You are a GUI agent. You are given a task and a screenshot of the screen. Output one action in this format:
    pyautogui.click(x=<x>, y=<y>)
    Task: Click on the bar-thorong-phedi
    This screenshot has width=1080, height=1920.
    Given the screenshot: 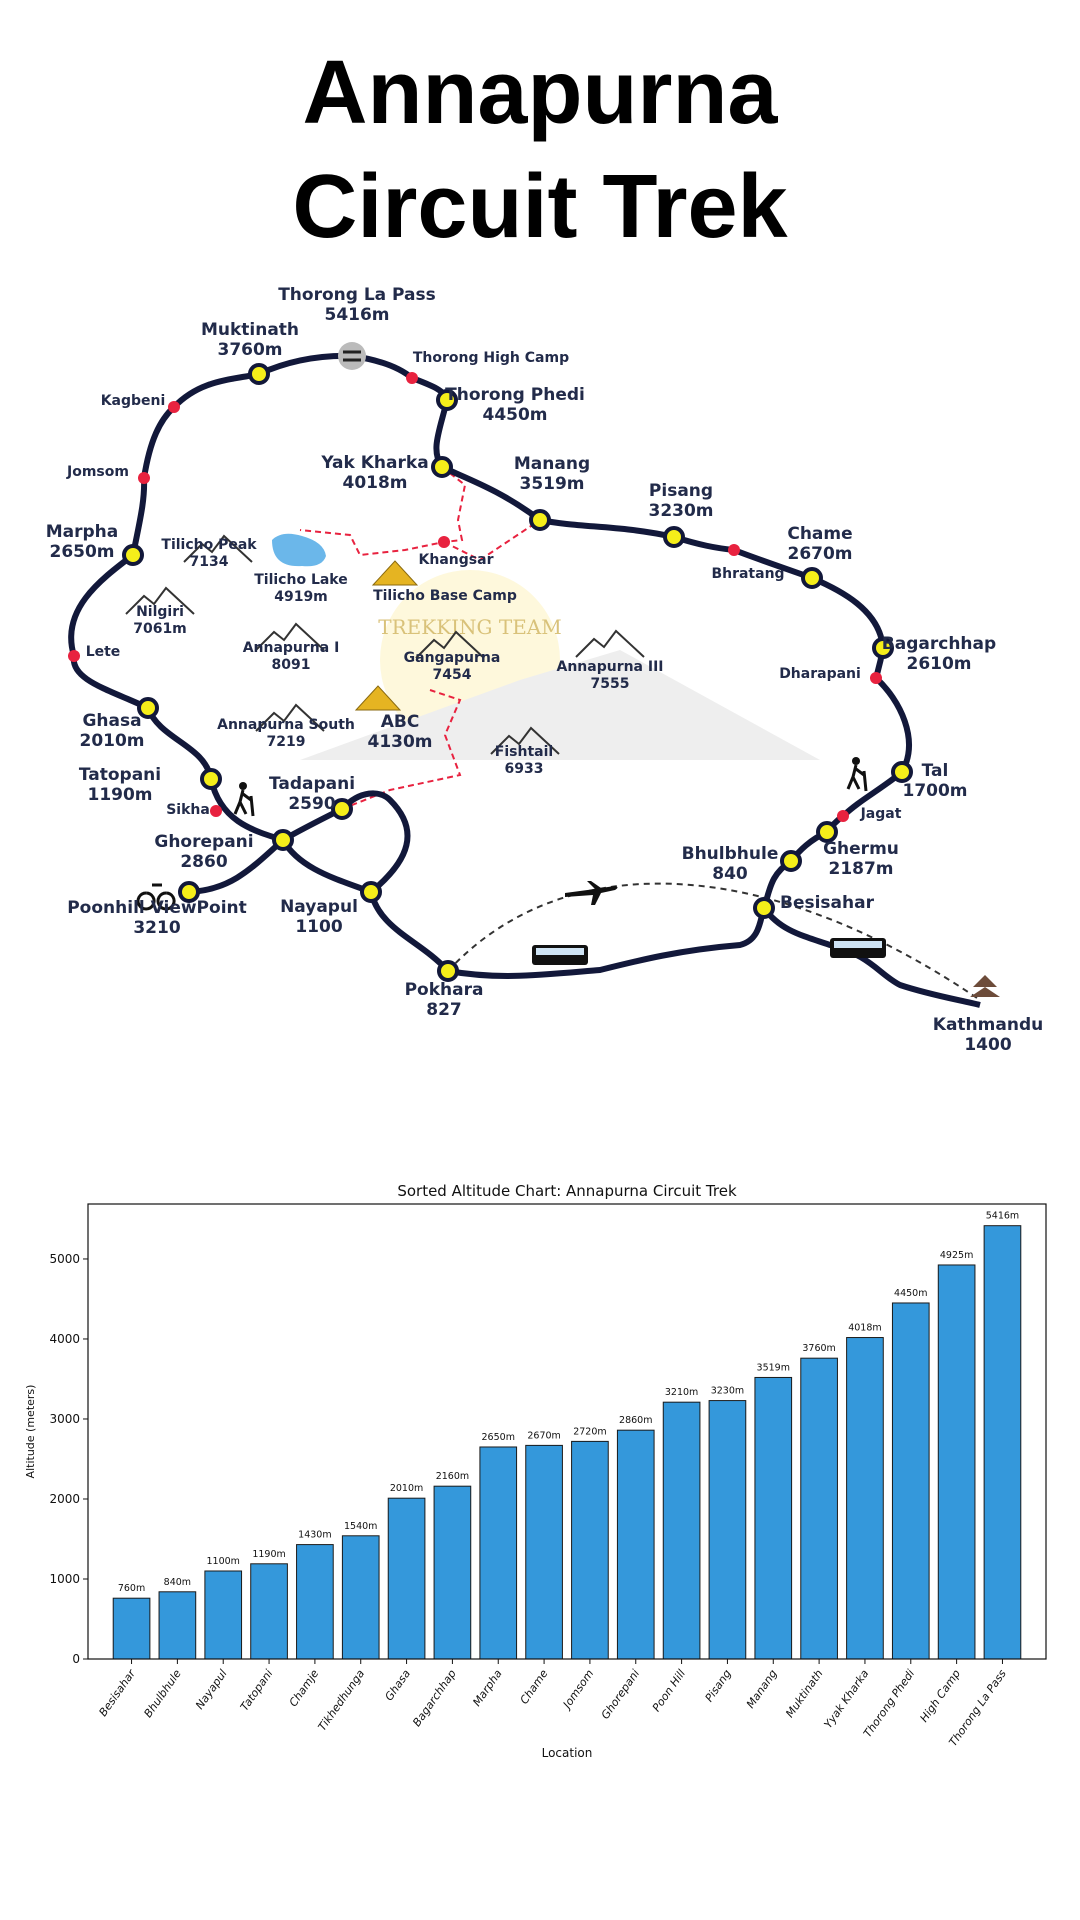 What is the action you would take?
    pyautogui.click(x=910, y=1481)
    